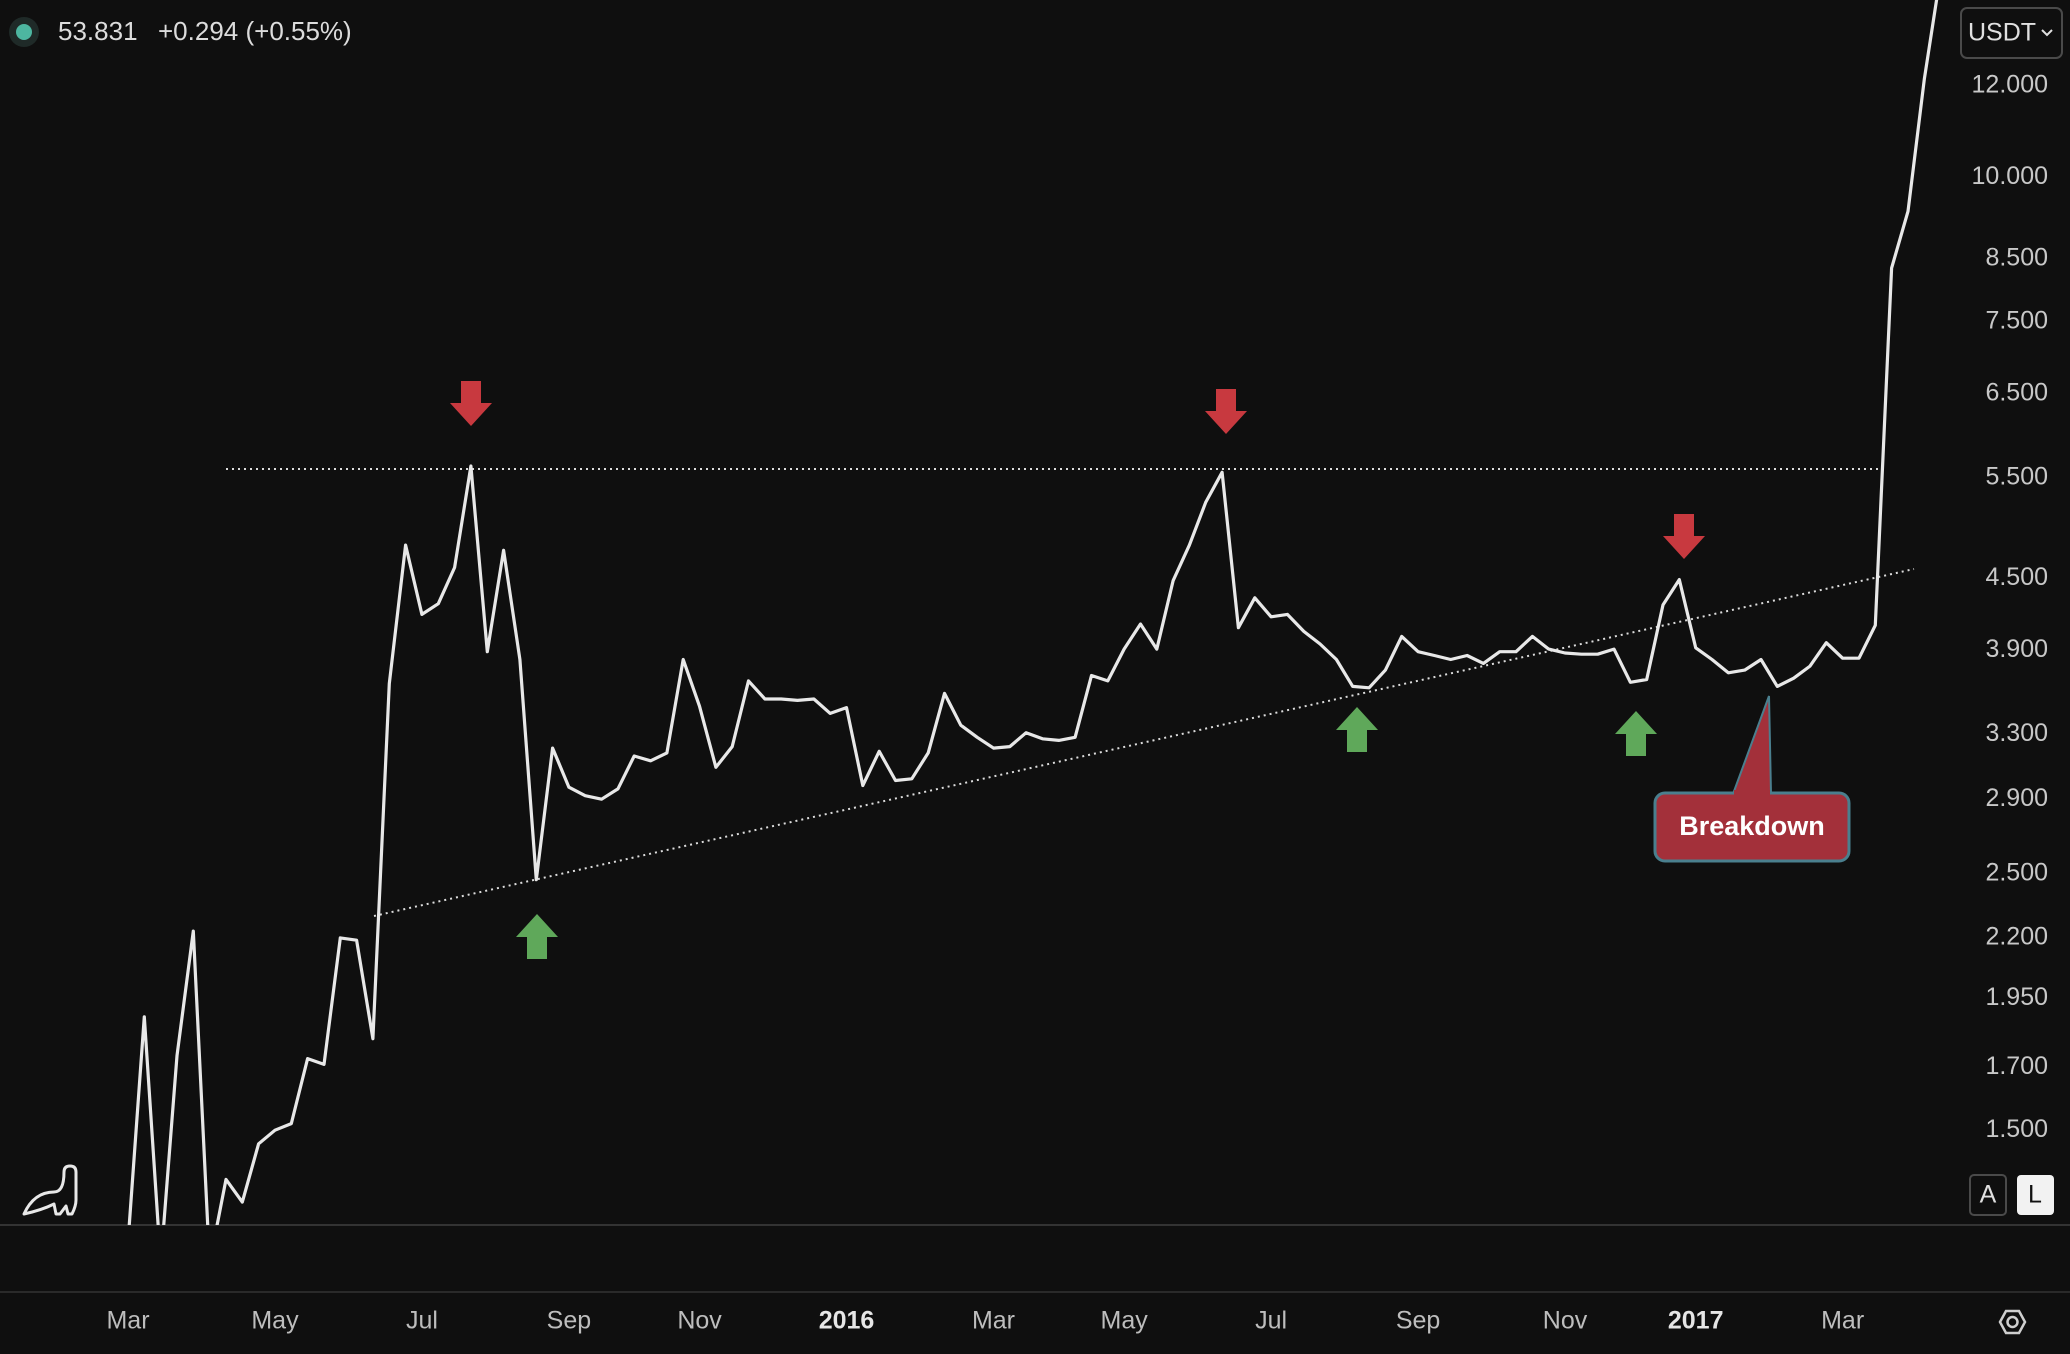 The width and height of the screenshot is (2070, 1354). Describe the element at coordinates (2047, 33) in the screenshot. I see `currency-caret` at that location.